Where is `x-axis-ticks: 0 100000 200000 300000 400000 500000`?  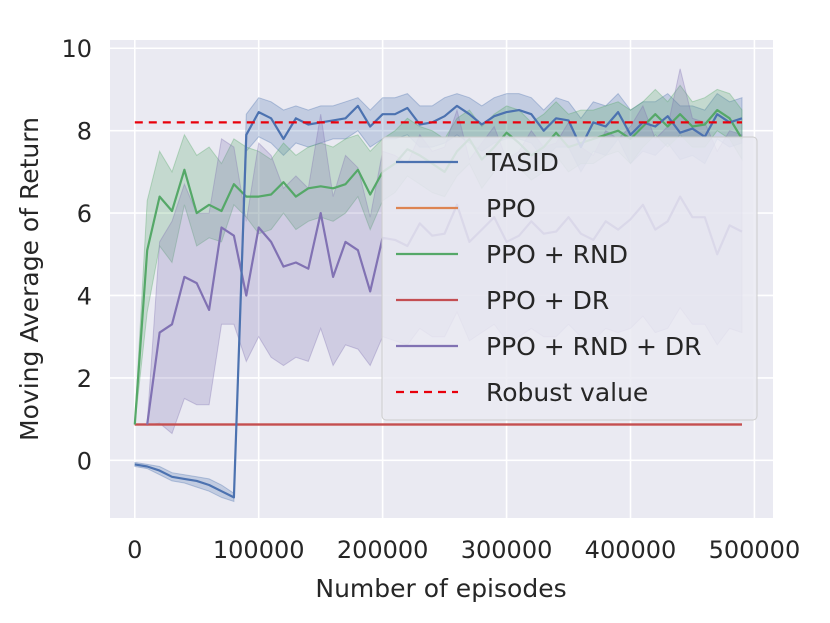
x-axis-ticks: 0 100000 200000 300000 400000 500000 is located at coordinates (463, 550).